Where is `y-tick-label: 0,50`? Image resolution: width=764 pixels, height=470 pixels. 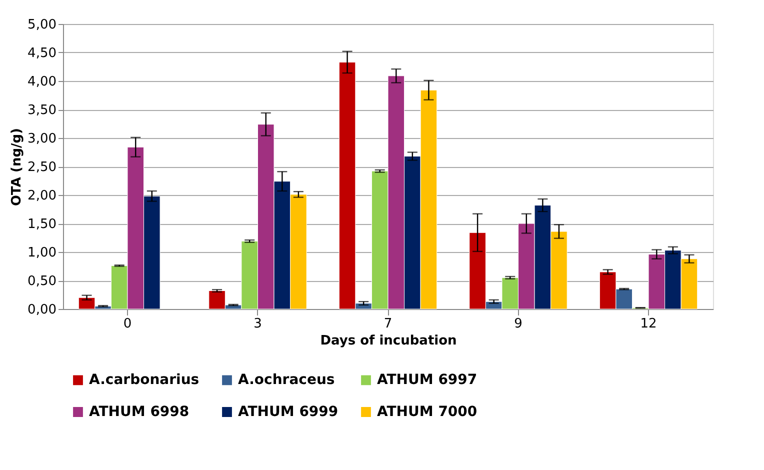
y-tick-label: 0,50 is located at coordinates (42, 281).